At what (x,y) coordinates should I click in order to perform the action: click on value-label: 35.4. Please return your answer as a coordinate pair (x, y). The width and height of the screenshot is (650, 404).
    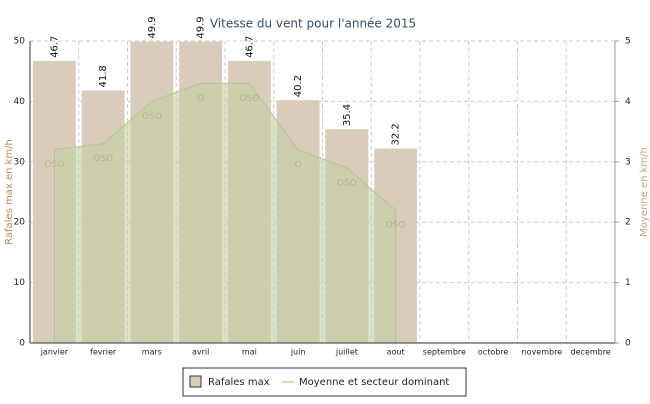
    Looking at the image, I should click on (347, 115).